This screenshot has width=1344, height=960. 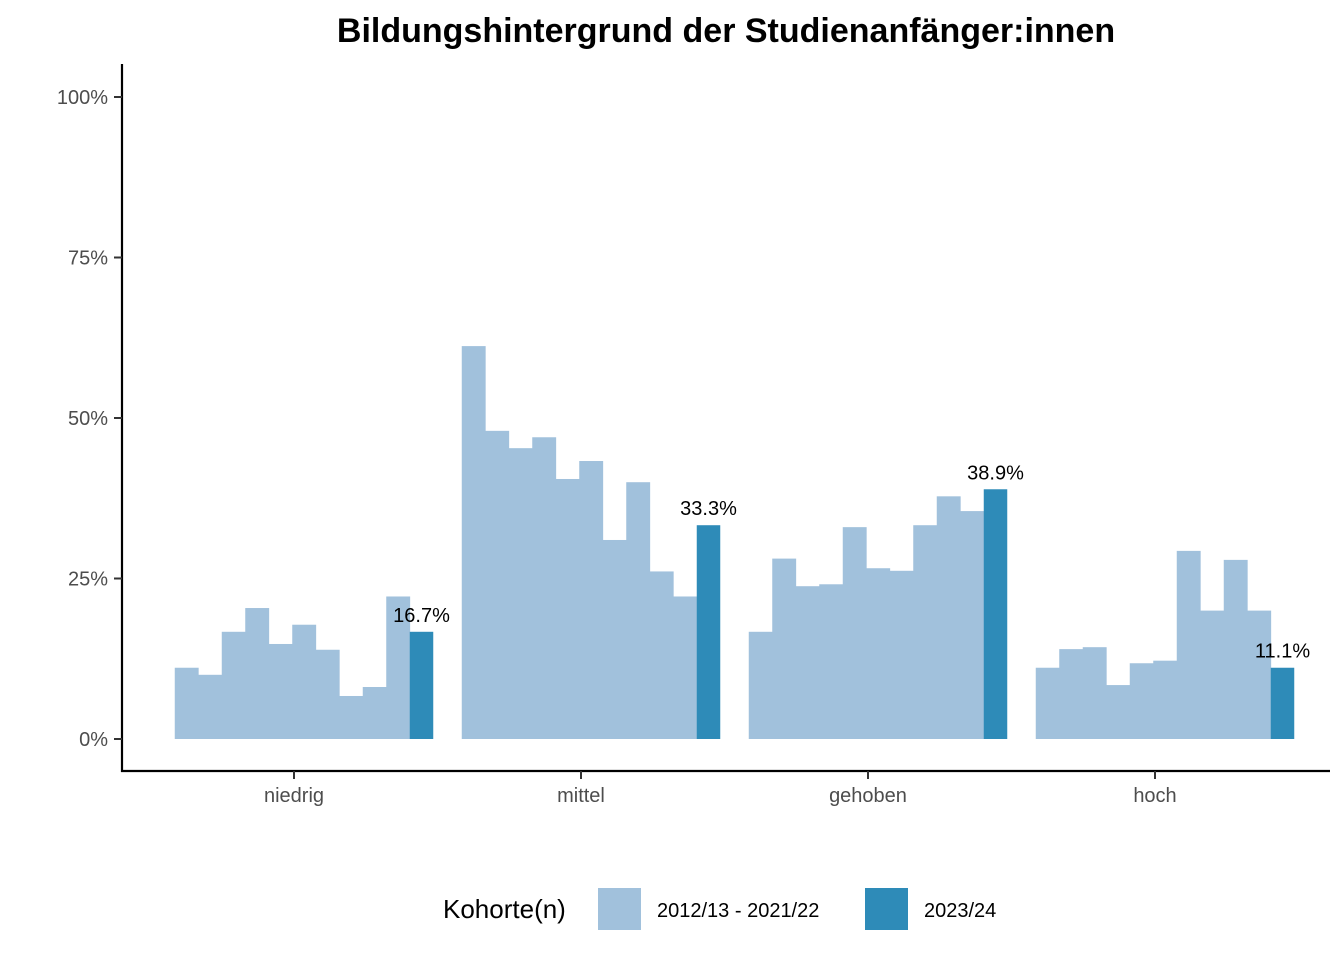 What do you see at coordinates (868, 796) in the screenshot?
I see `x-tick-label-gehoben: gehoben` at bounding box center [868, 796].